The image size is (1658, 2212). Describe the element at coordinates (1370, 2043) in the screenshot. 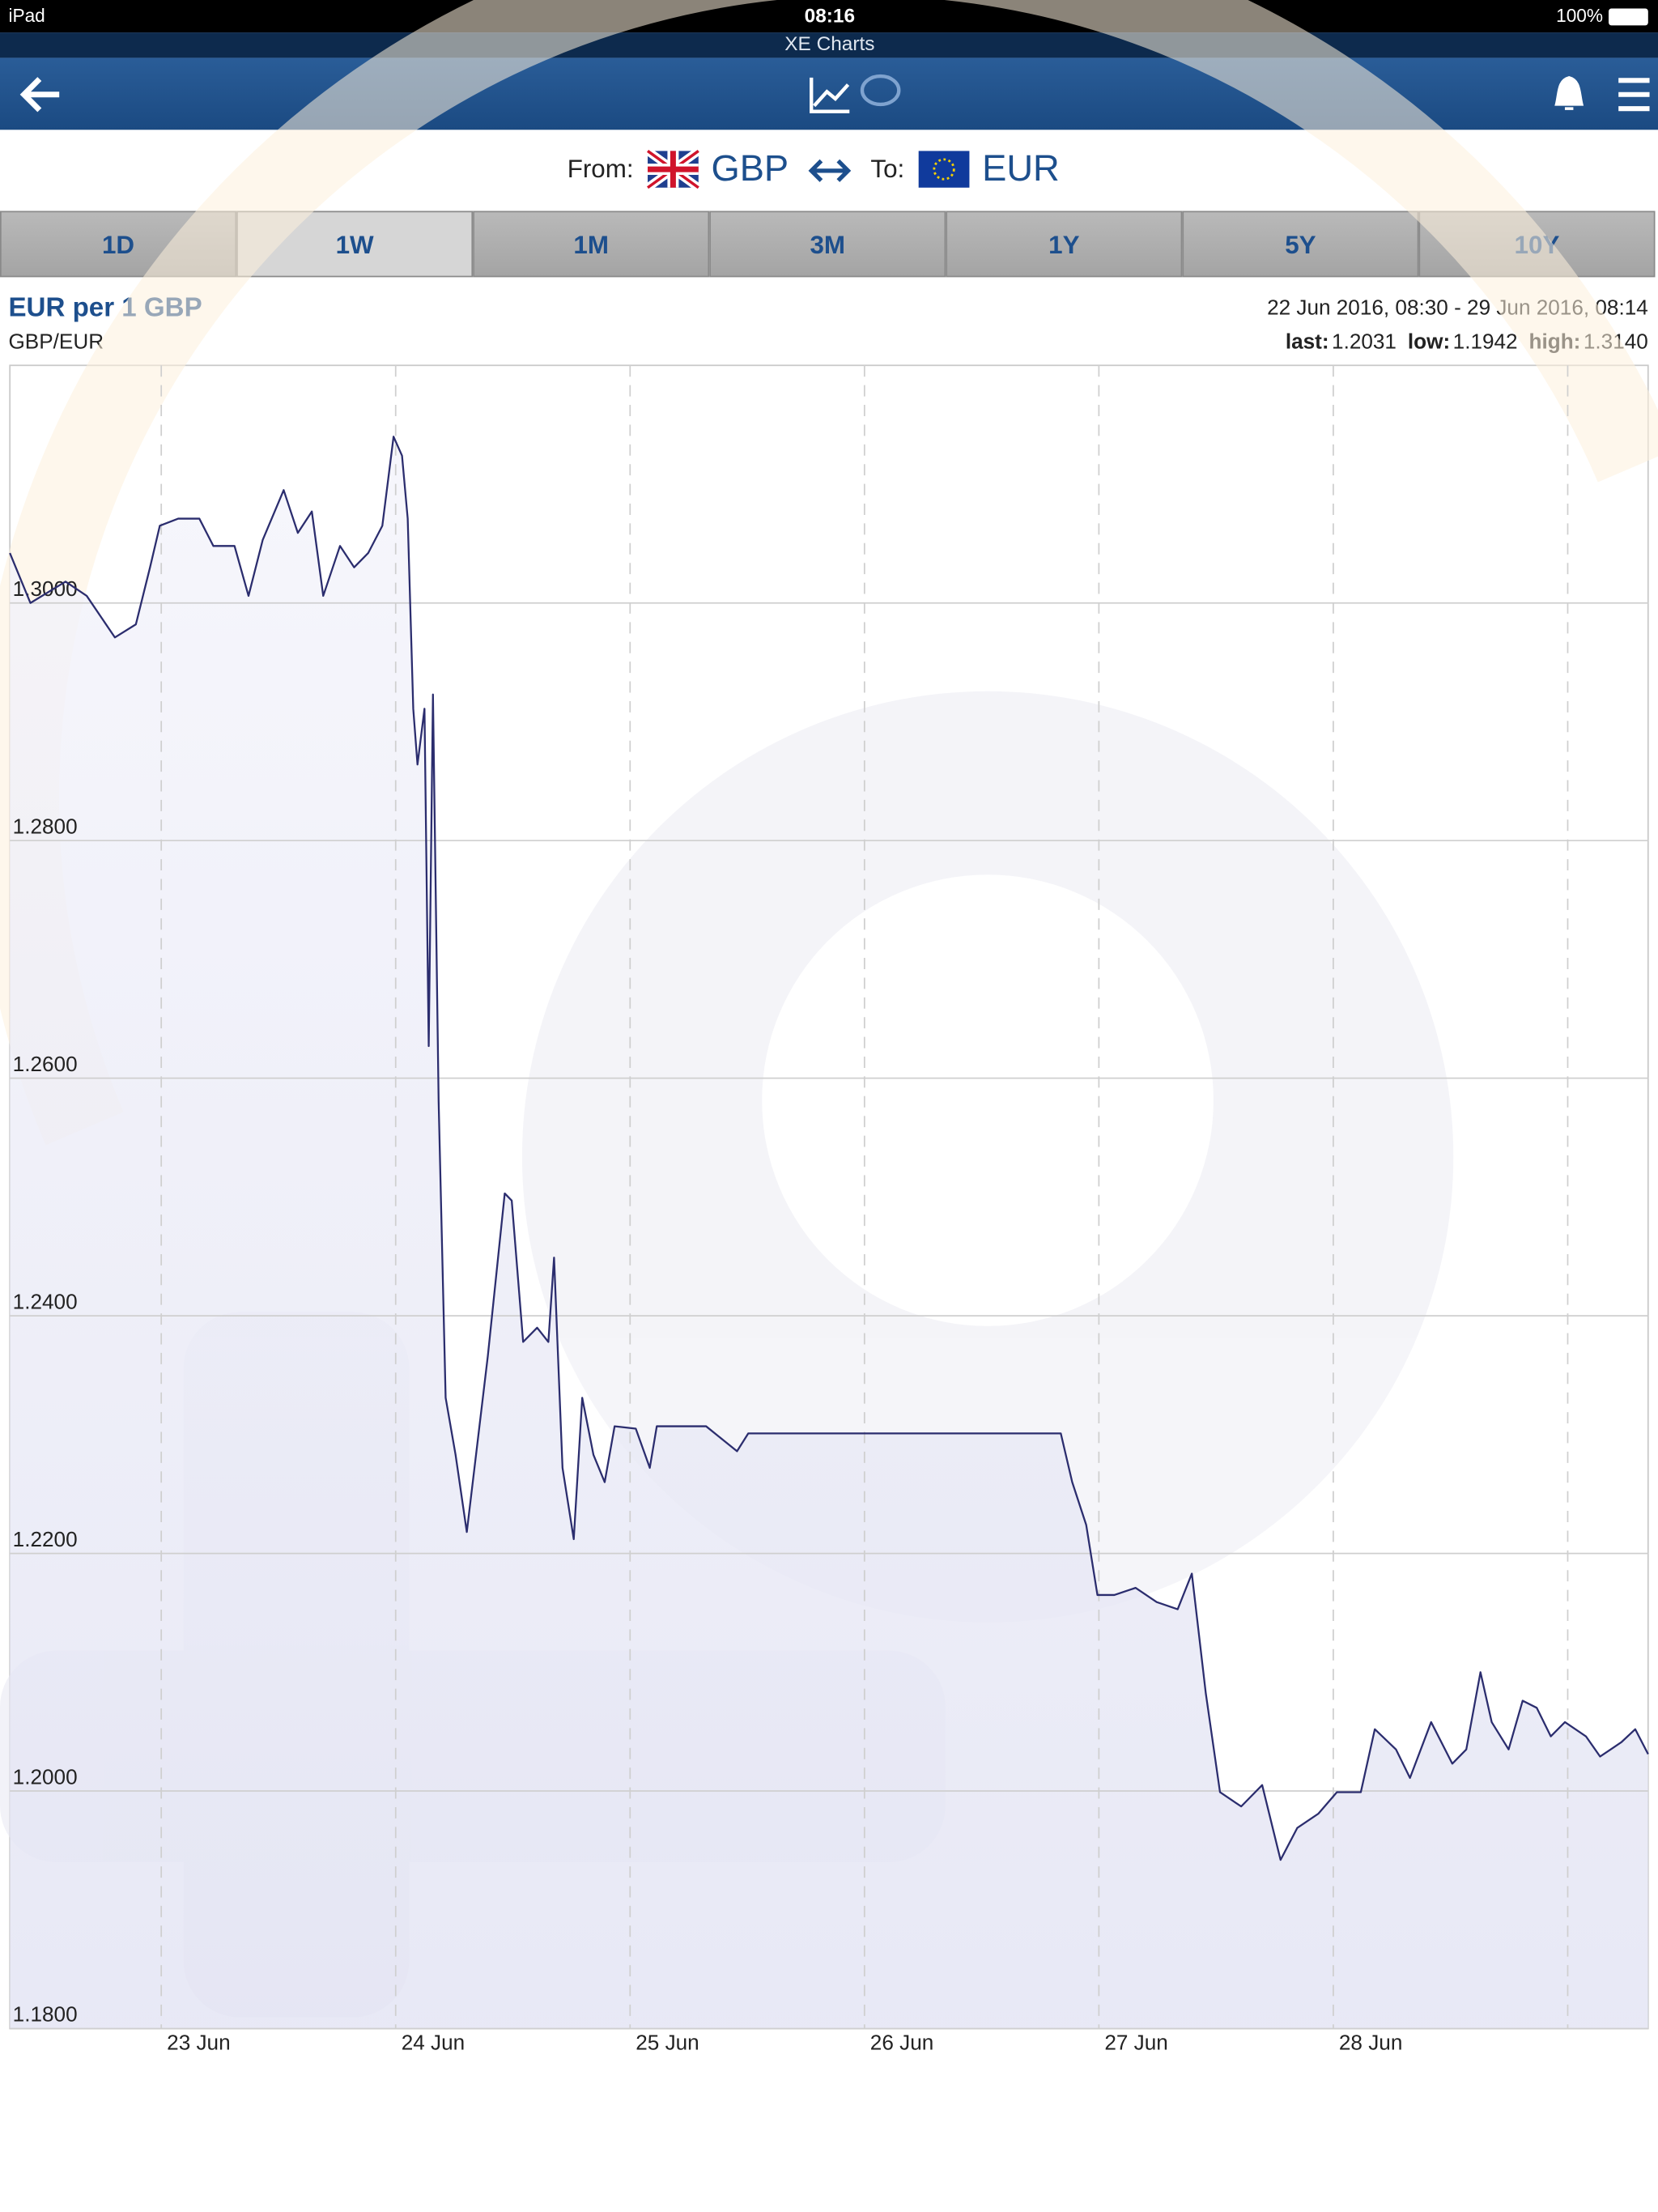

I see `x-tick-label: 28 Jun` at that location.